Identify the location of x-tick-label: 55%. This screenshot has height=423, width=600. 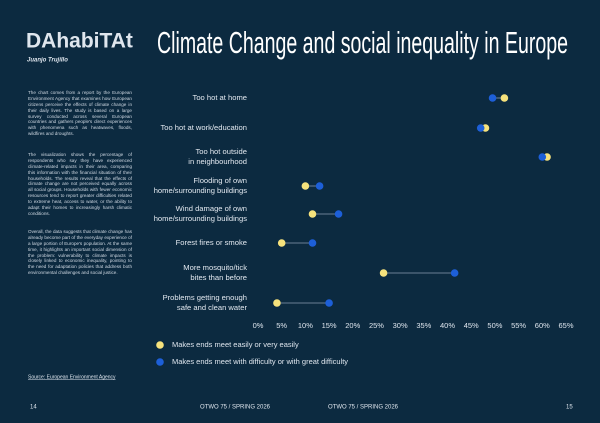
(518, 325).